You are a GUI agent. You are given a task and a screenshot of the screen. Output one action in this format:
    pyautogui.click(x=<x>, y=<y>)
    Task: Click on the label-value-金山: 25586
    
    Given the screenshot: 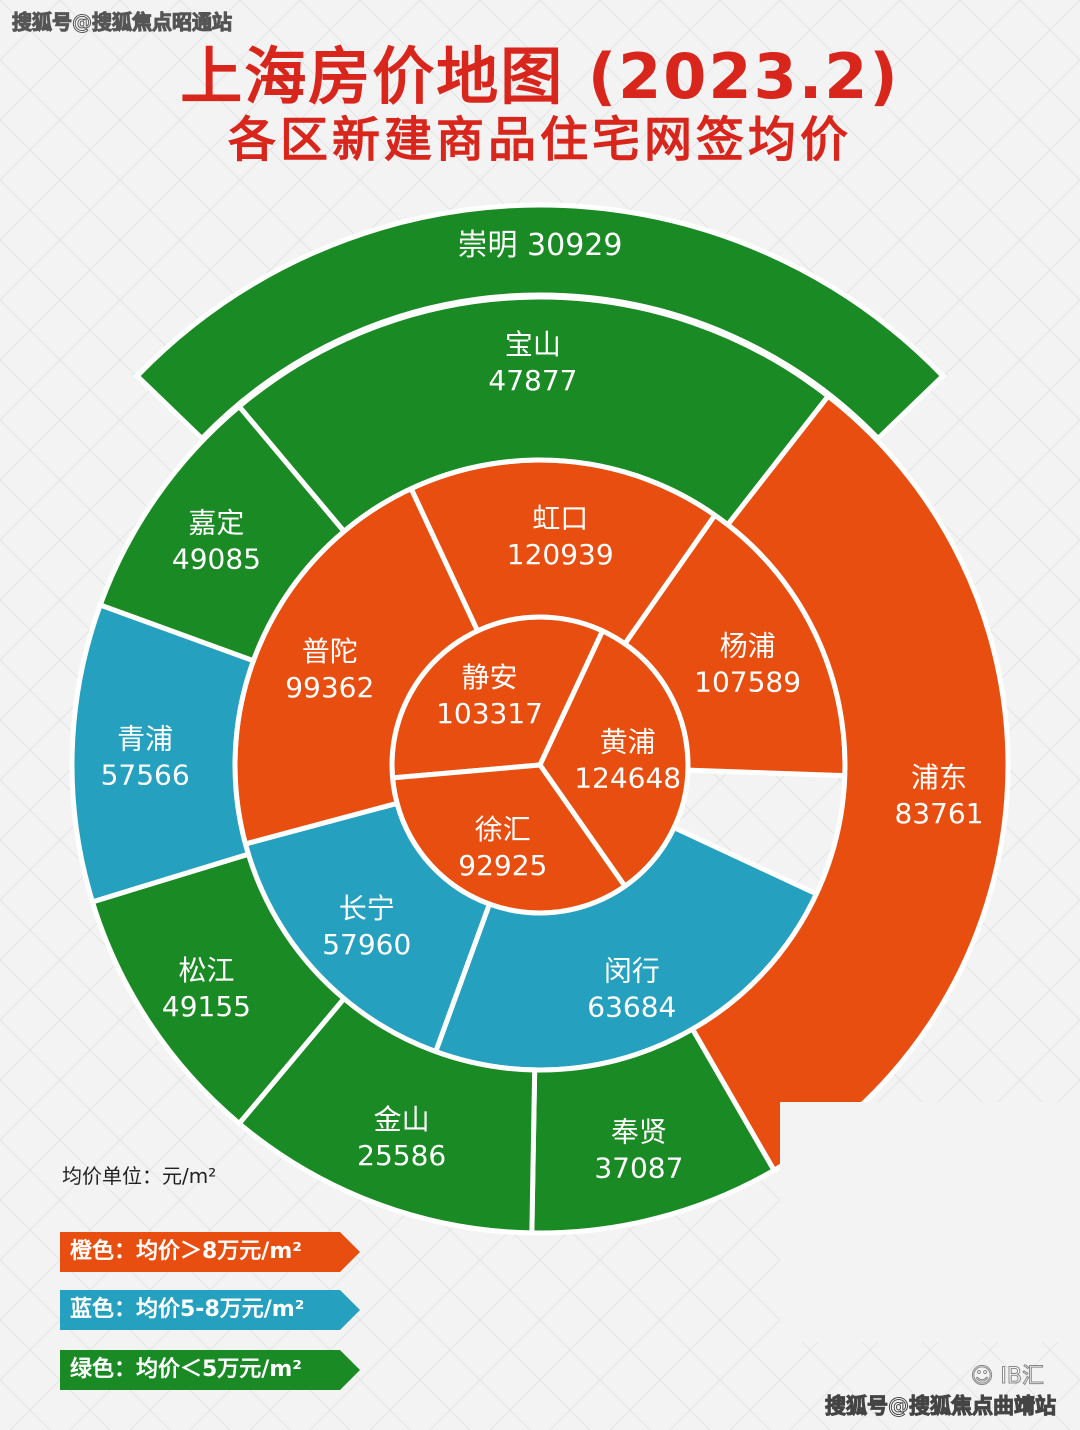 What is the action you would take?
    pyautogui.click(x=401, y=1155)
    